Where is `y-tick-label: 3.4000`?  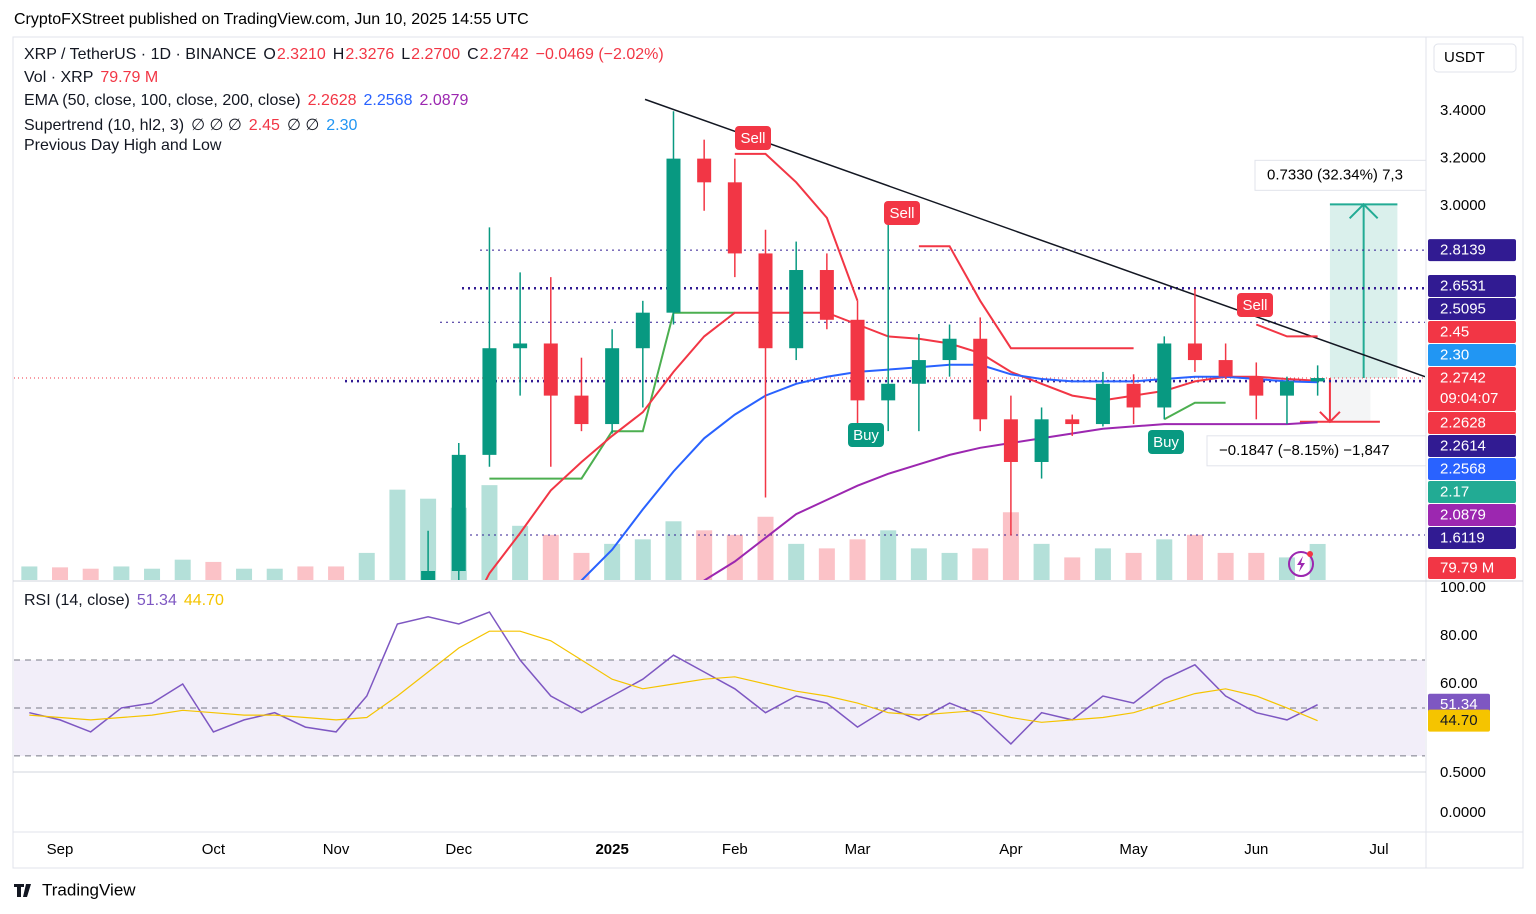 y-tick-label: 3.4000 is located at coordinates (1463, 110).